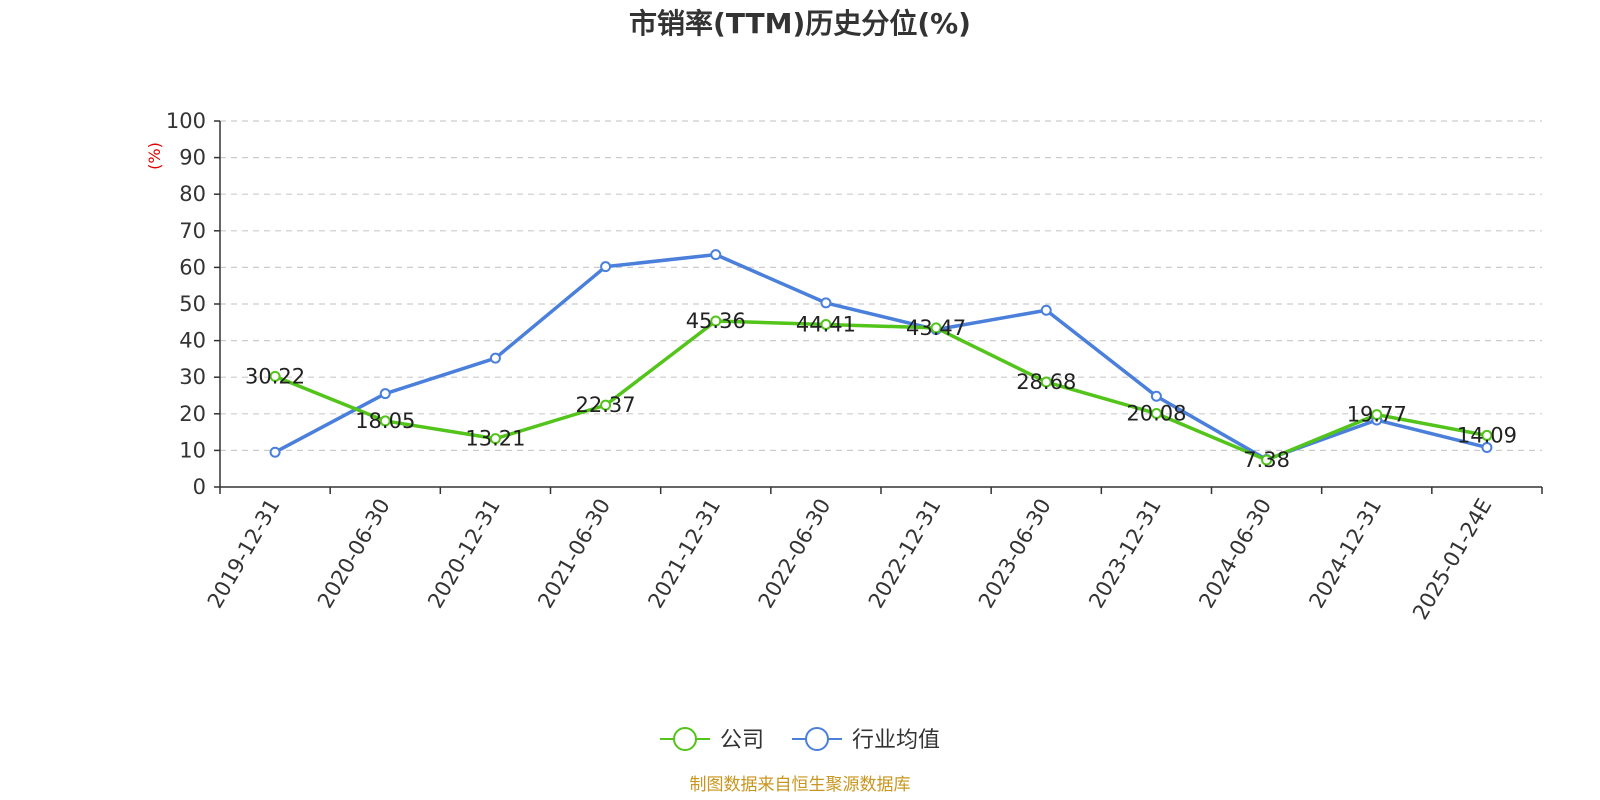 This screenshot has width=1600, height=800. What do you see at coordinates (1452, 559) in the screenshot?
I see `x-tick-label: 2025-01-24E` at bounding box center [1452, 559].